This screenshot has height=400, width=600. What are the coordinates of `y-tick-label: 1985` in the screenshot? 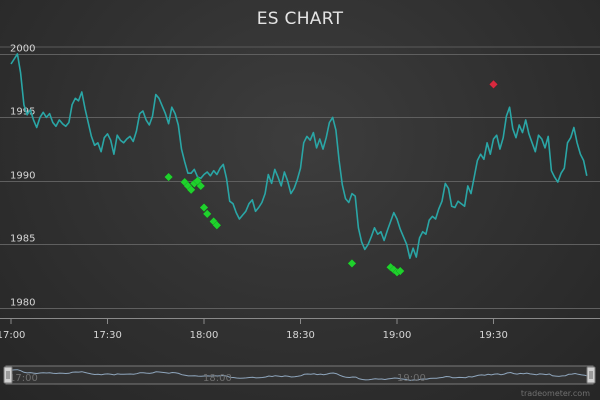 It's located at (22, 239).